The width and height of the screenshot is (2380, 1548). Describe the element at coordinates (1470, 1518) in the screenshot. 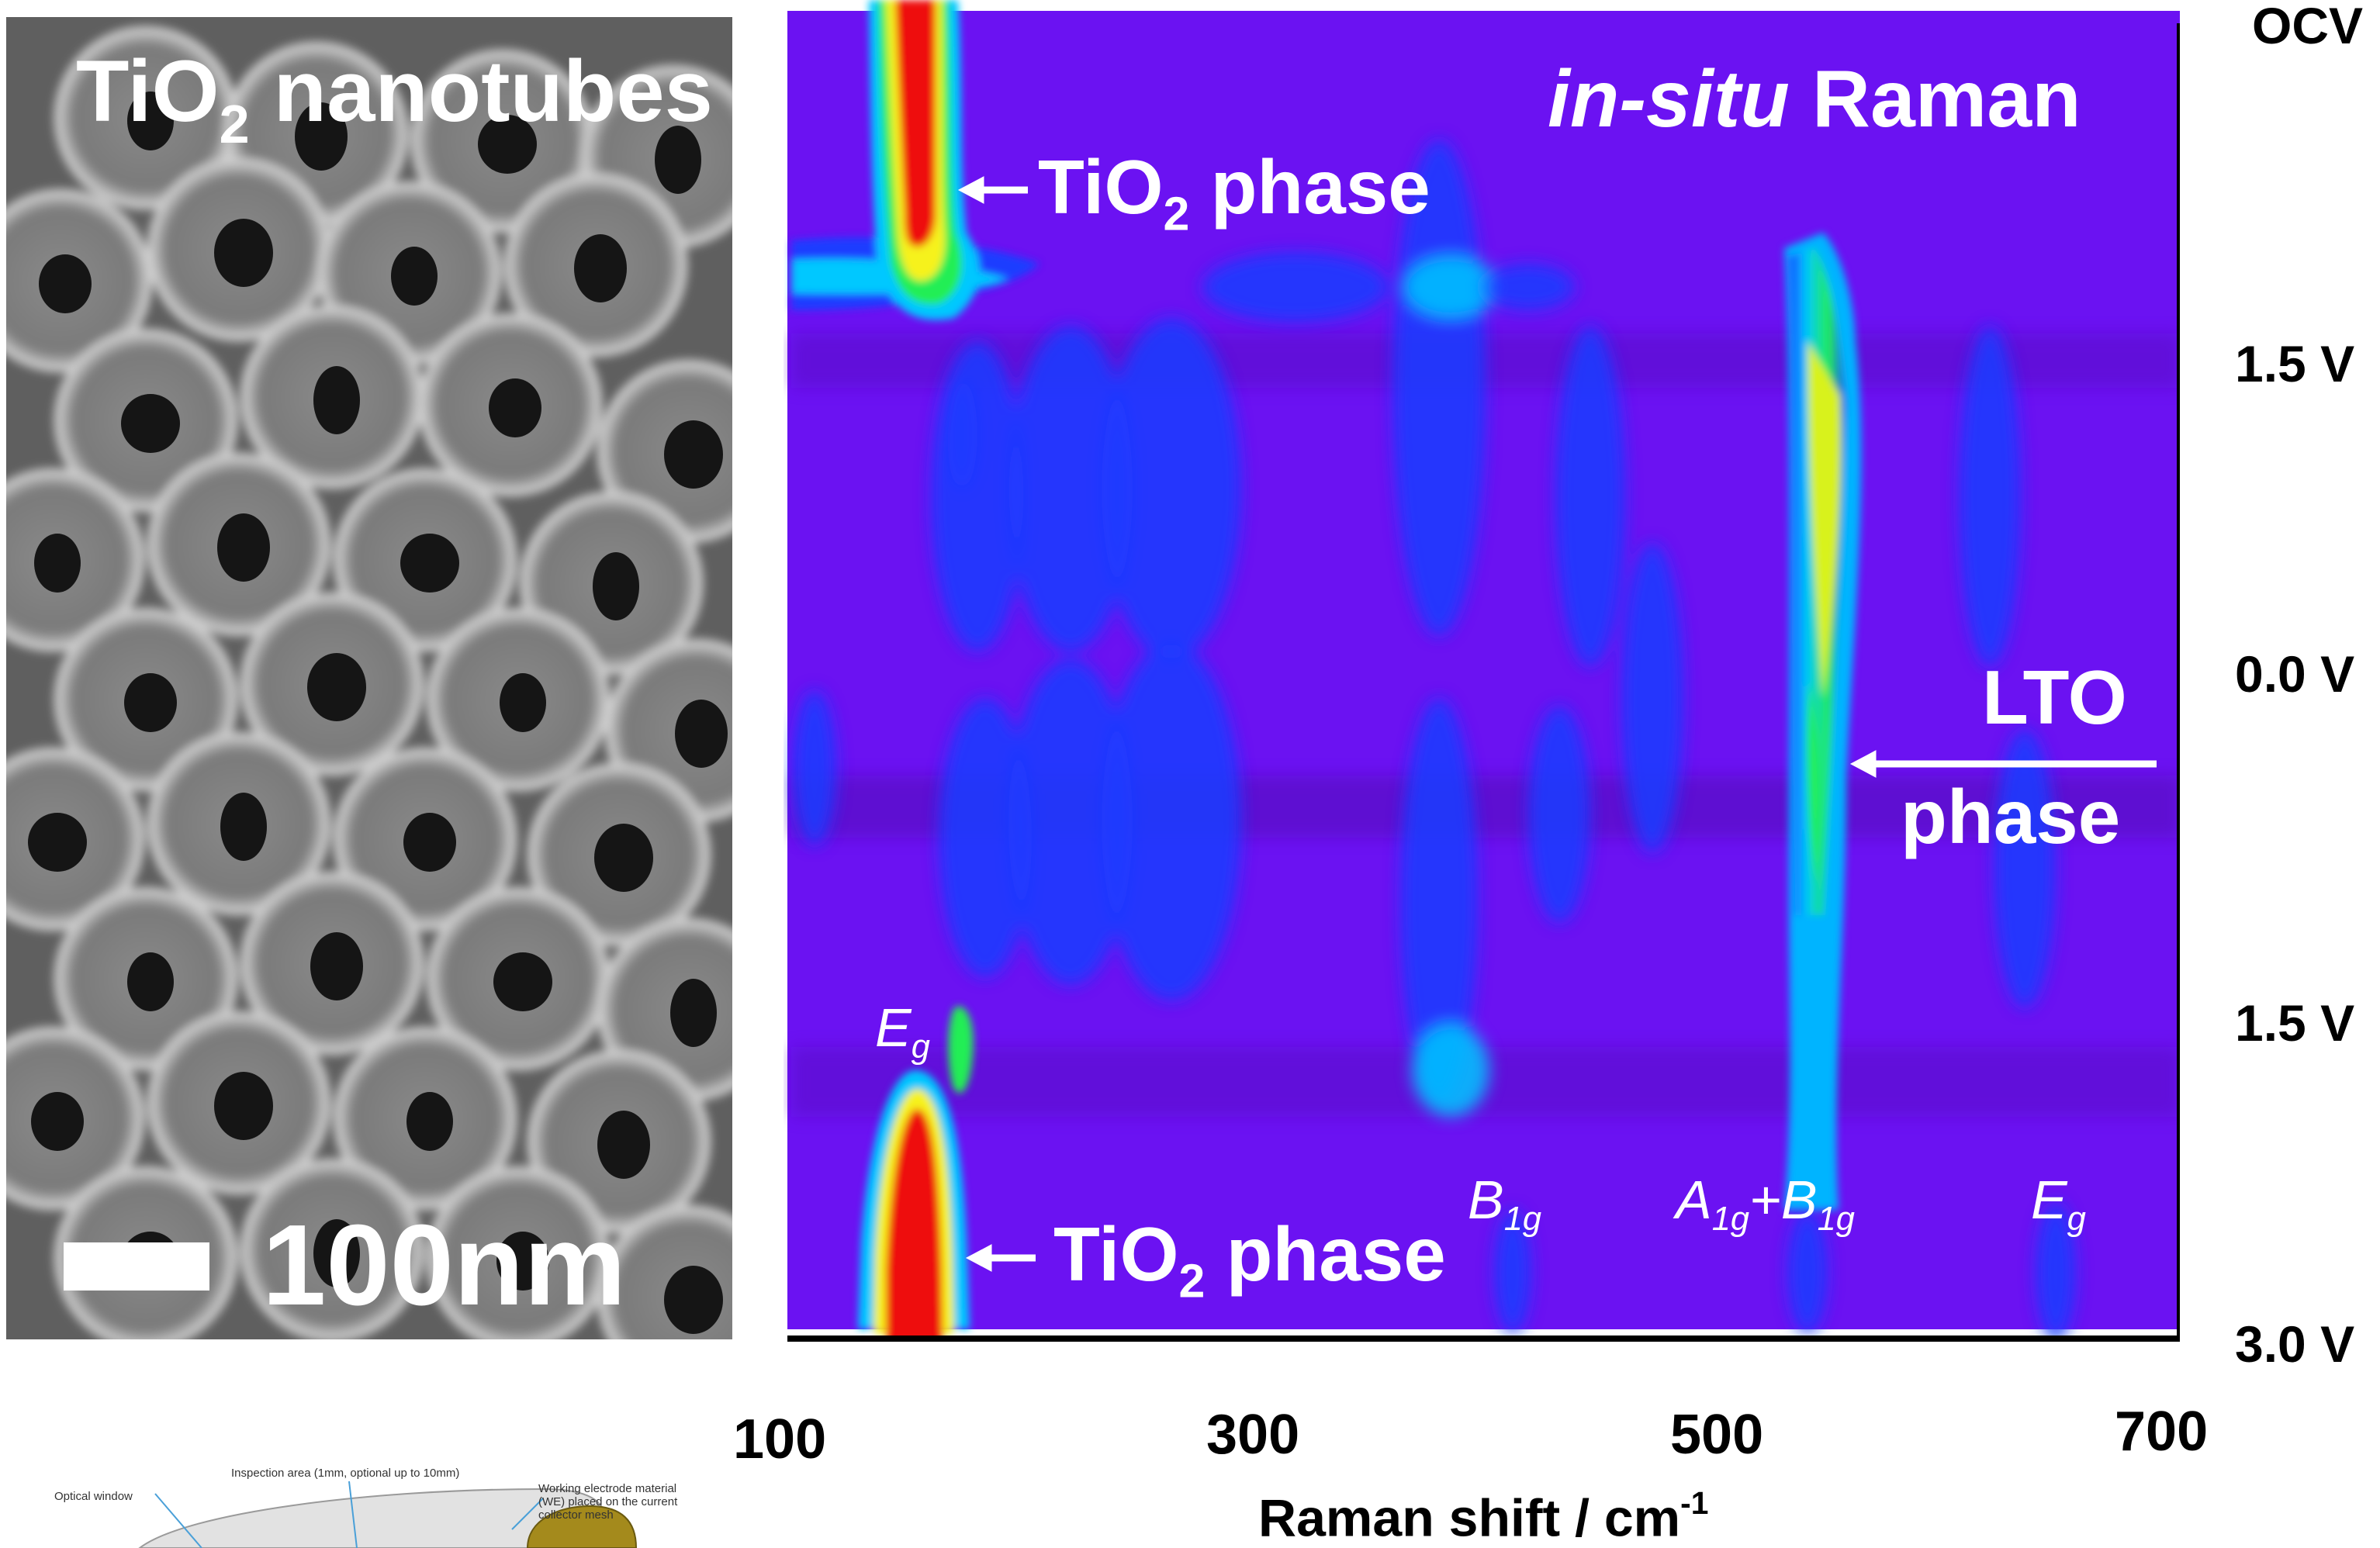

I see `x-axis-label-text: Raman shift / cm` at that location.